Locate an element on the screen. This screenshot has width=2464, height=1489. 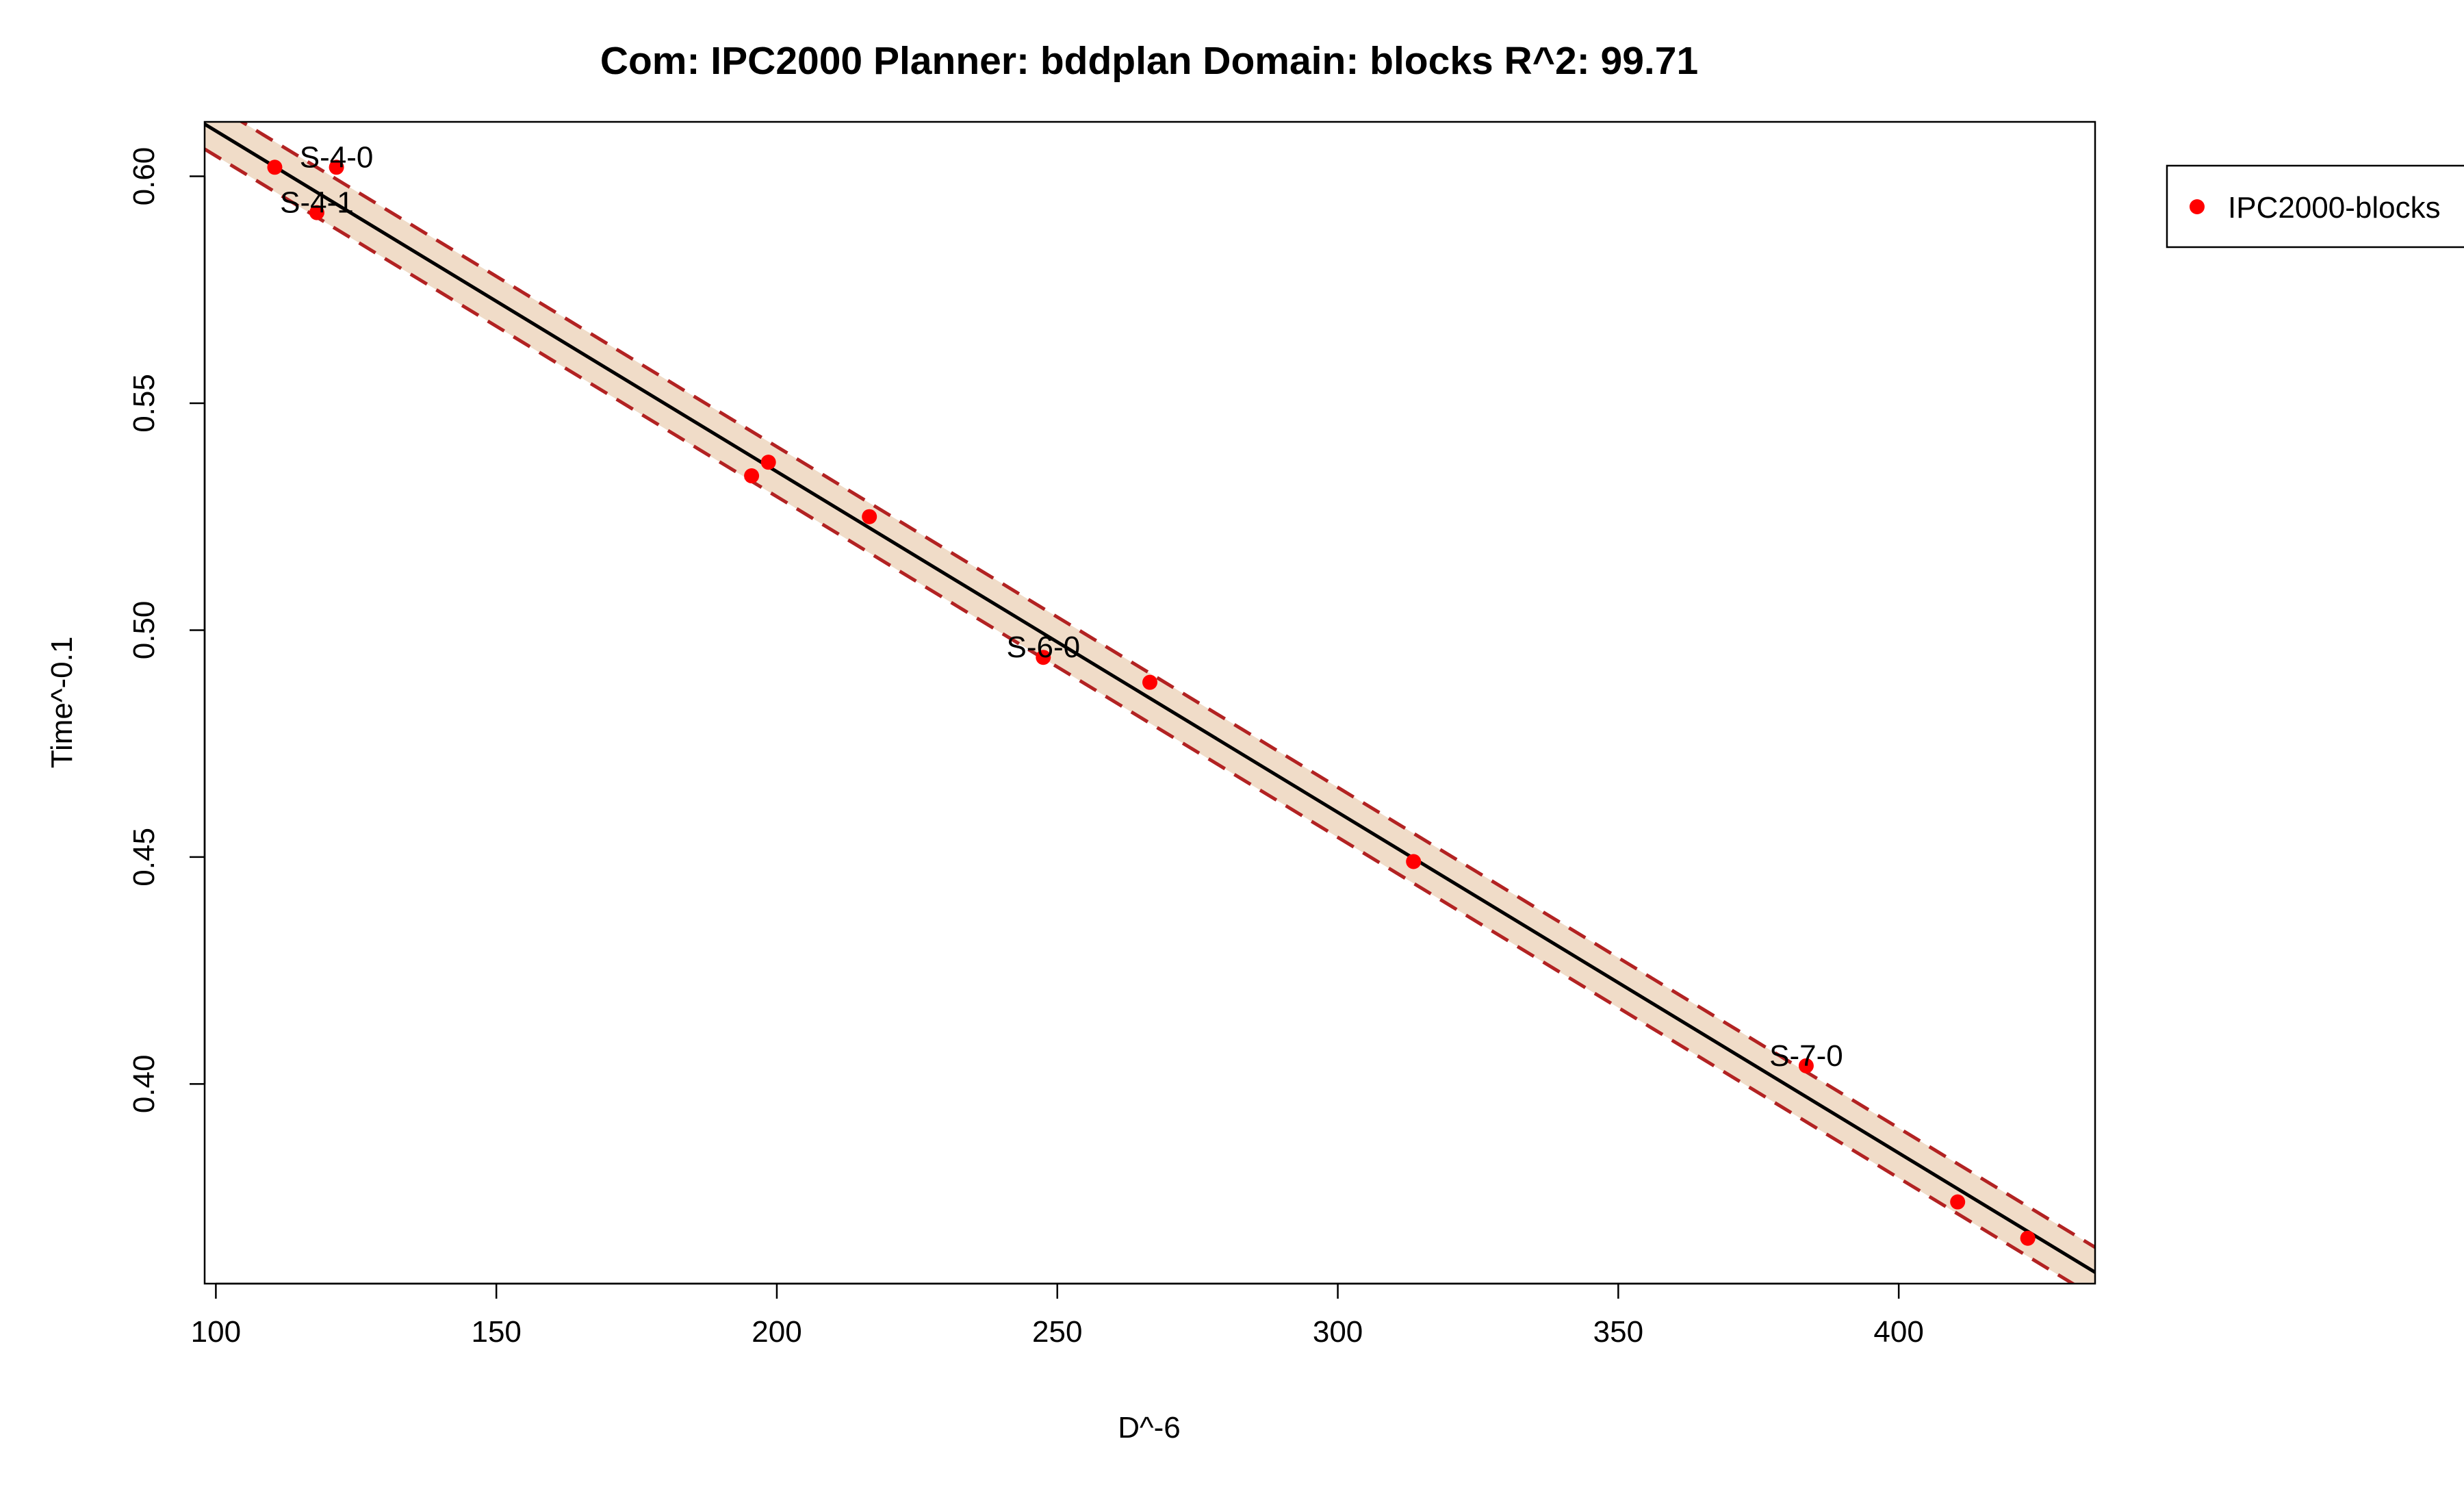
x-axis-label: D^-6 is located at coordinates (1149, 1428).